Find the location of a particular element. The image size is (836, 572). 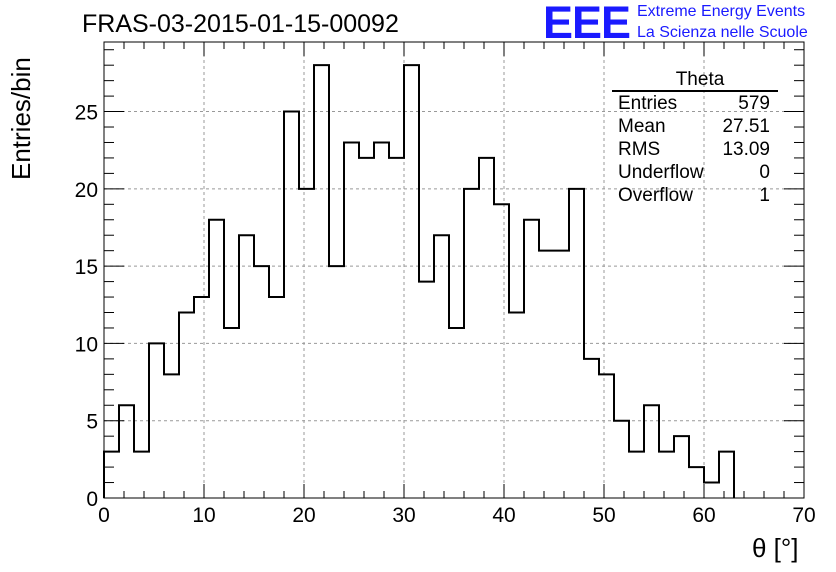

x-tick-label: 20 is located at coordinates (303, 515).